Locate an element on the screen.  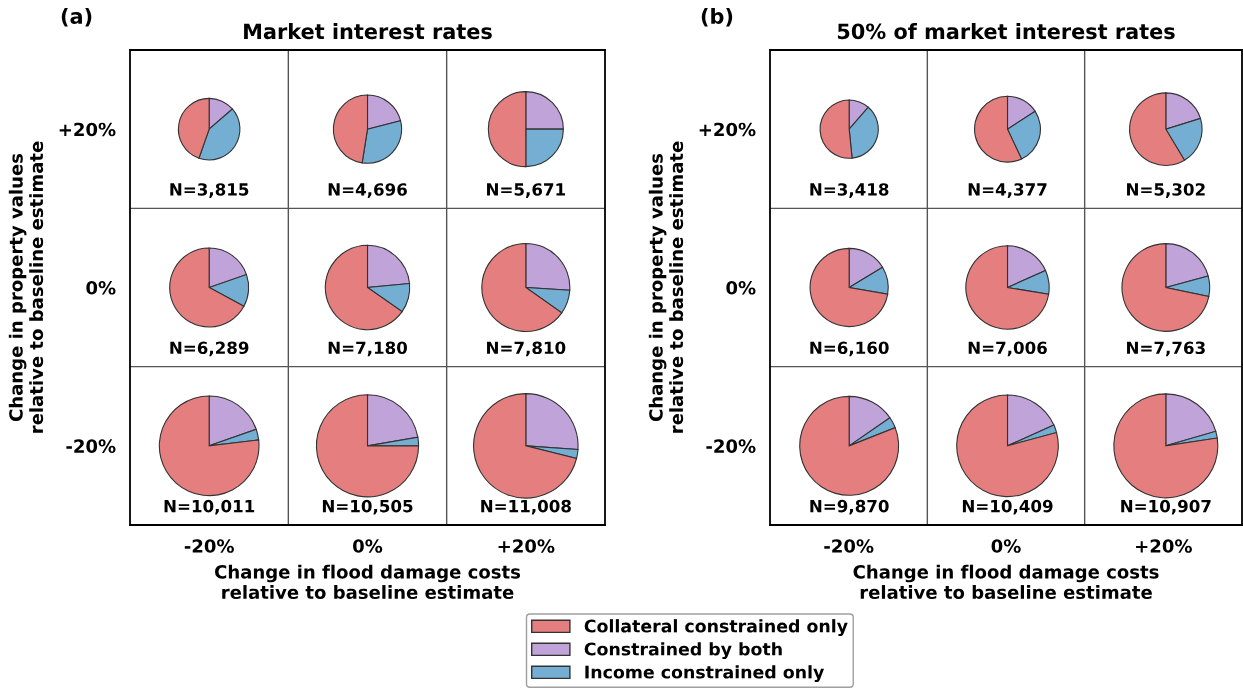
text: 50% of market interest rates is located at coordinates (1006, 31).